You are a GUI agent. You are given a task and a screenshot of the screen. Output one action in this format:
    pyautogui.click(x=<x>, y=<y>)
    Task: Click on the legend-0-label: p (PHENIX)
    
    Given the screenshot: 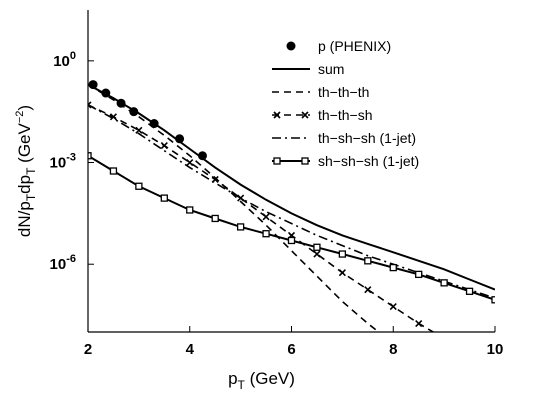 What is the action you would take?
    pyautogui.click(x=354, y=46)
    